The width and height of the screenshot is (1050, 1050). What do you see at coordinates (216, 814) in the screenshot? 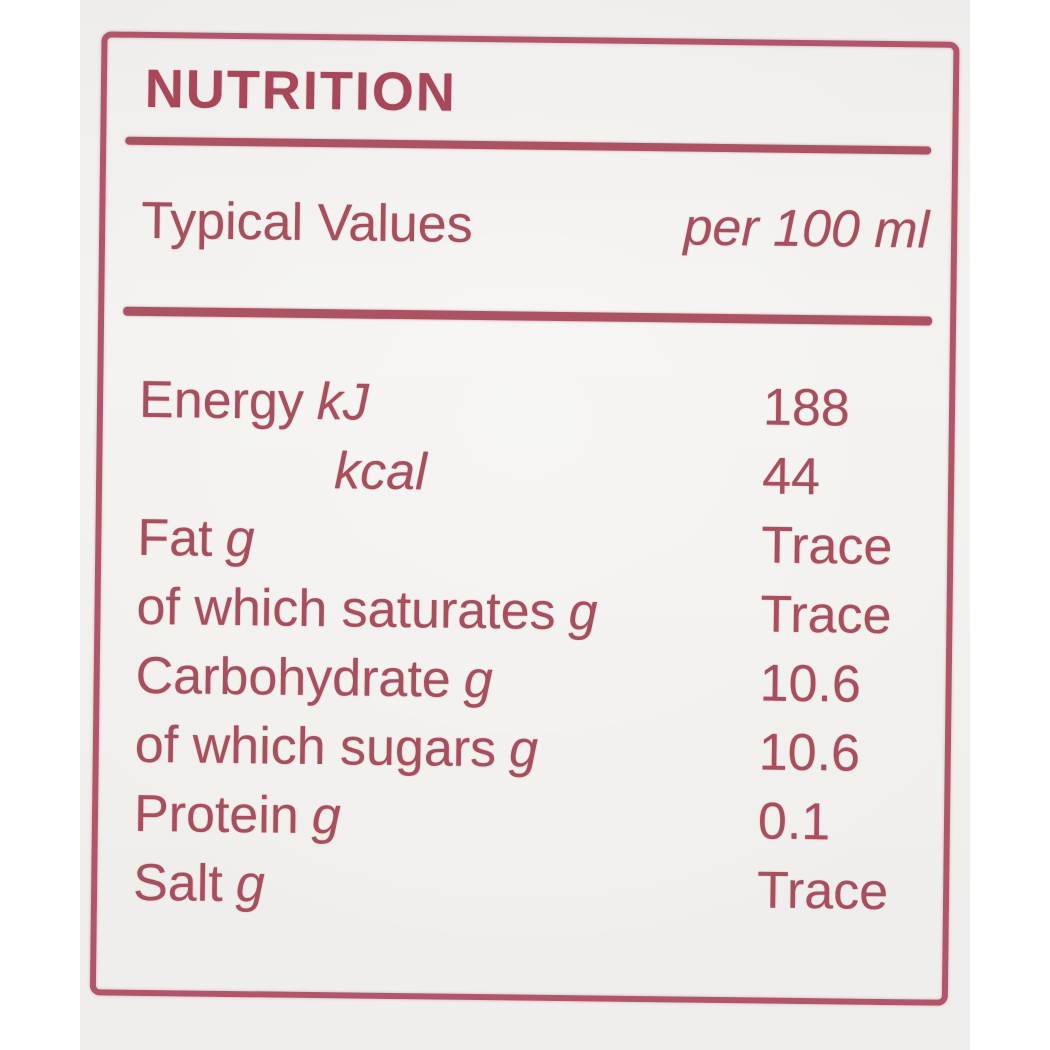
I see `nutrient-name: Protein` at bounding box center [216, 814].